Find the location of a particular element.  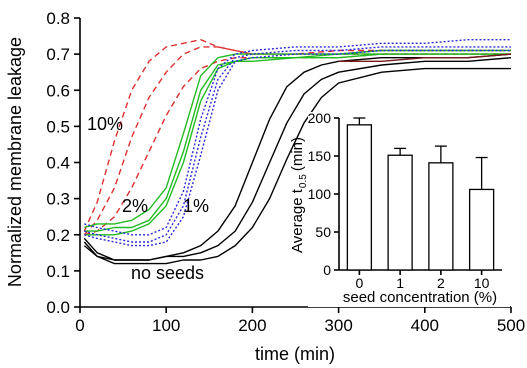

y-axis-title: Normalized membrane leakage is located at coordinates (15, 162).